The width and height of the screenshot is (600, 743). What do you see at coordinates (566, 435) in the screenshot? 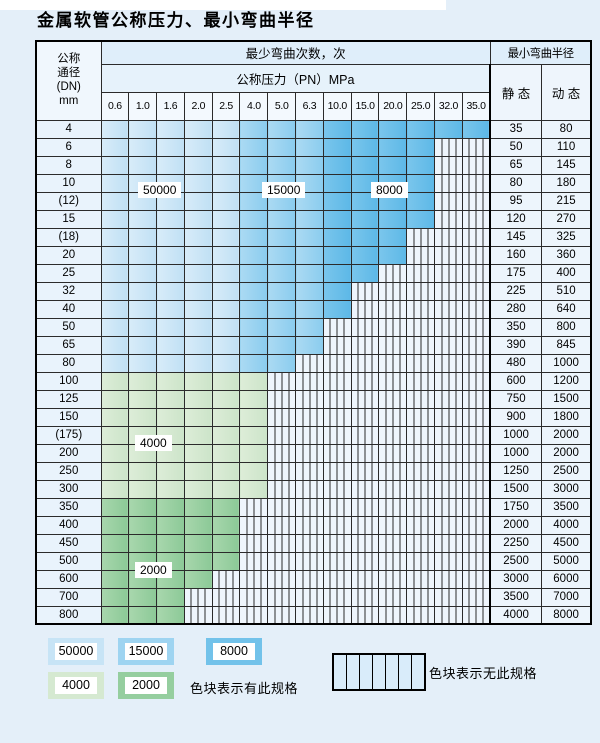
I see `dynamic-radius-cell: 2000` at bounding box center [566, 435].